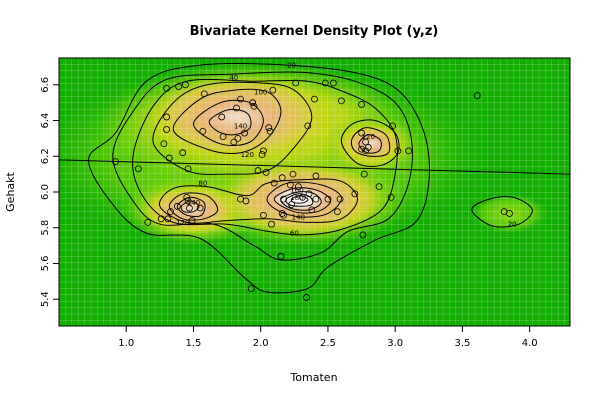  What do you see at coordinates (45, 299) in the screenshot?
I see `y-tick-label: 5.4` at bounding box center [45, 299].